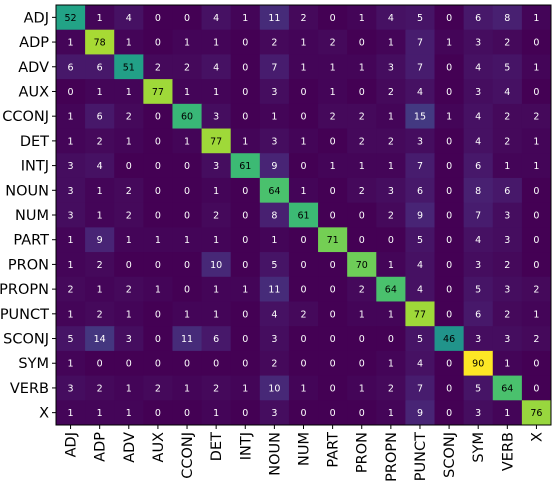  What do you see at coordinates (507, 18) in the screenshot?
I see `cell-value-label: 8` at bounding box center [507, 18].